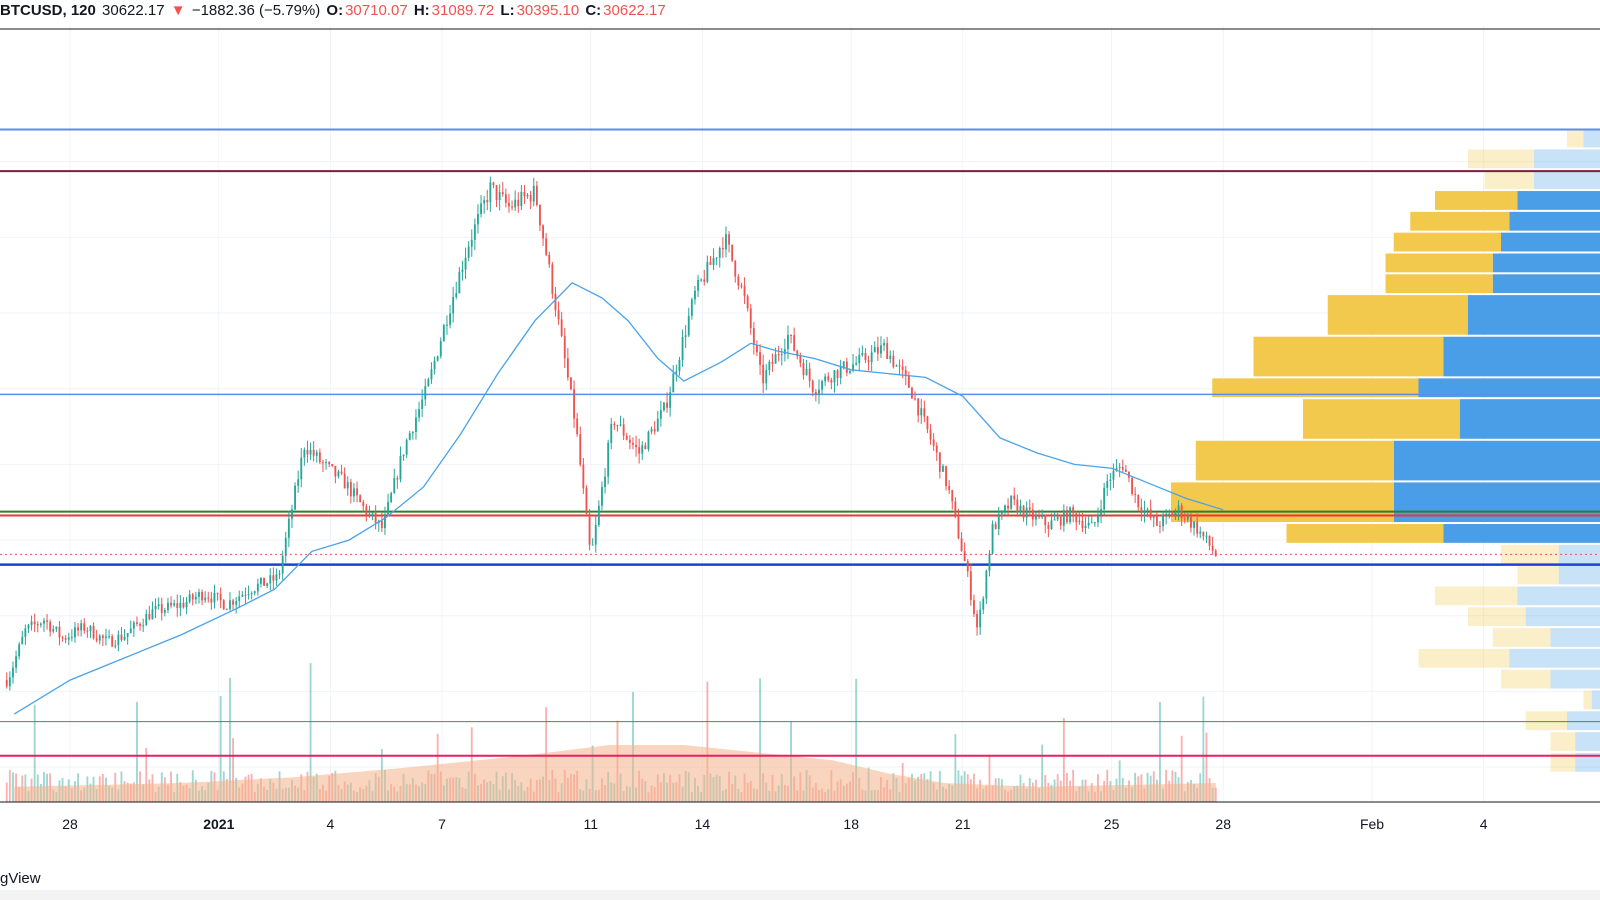 Image resolution: width=1600 pixels, height=900 pixels. I want to click on low-label: L:, so click(507, 10).